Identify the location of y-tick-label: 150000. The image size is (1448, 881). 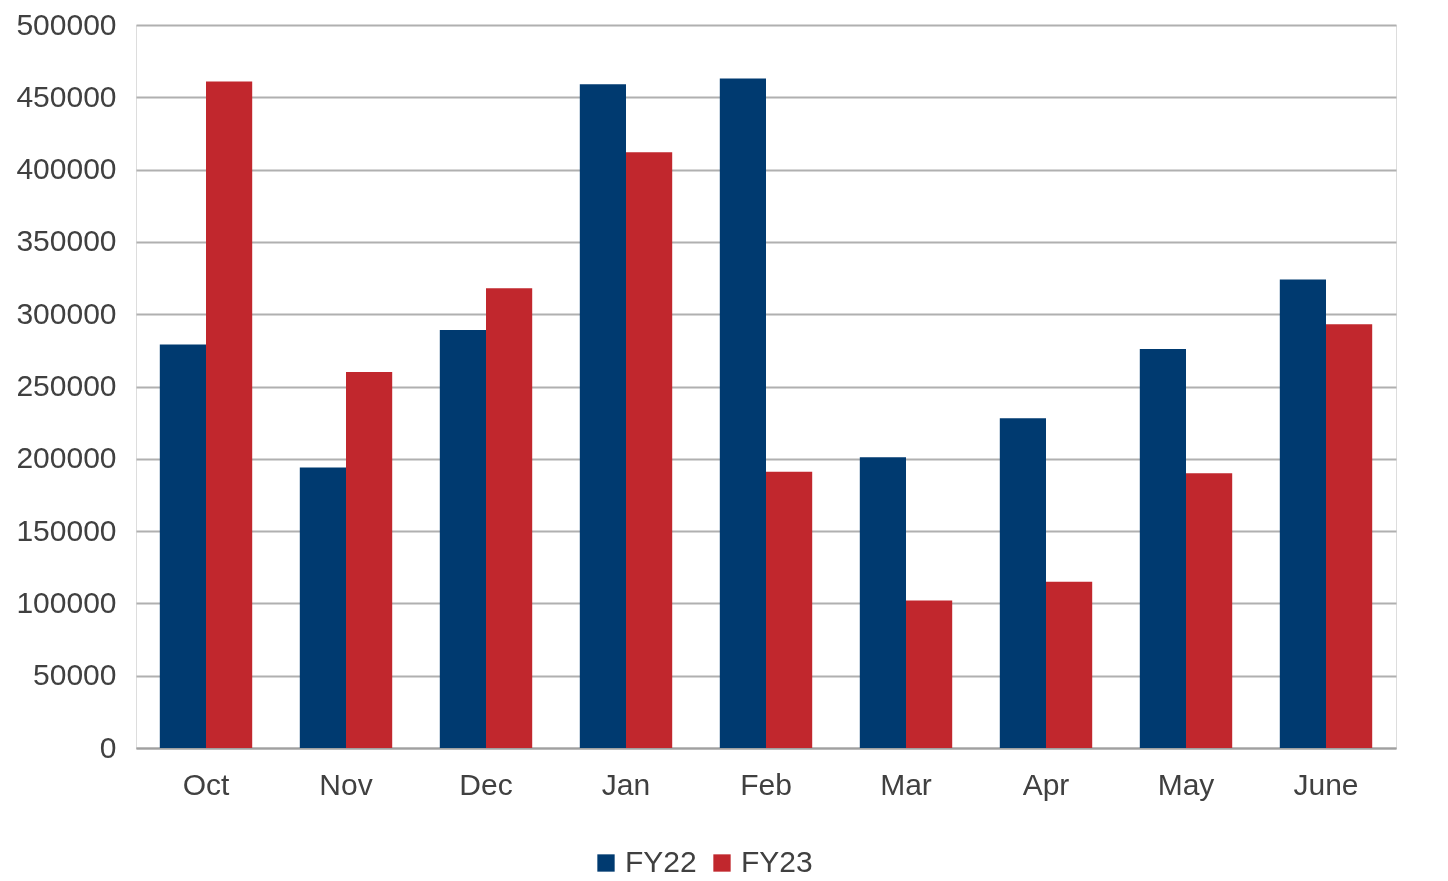
(66, 530).